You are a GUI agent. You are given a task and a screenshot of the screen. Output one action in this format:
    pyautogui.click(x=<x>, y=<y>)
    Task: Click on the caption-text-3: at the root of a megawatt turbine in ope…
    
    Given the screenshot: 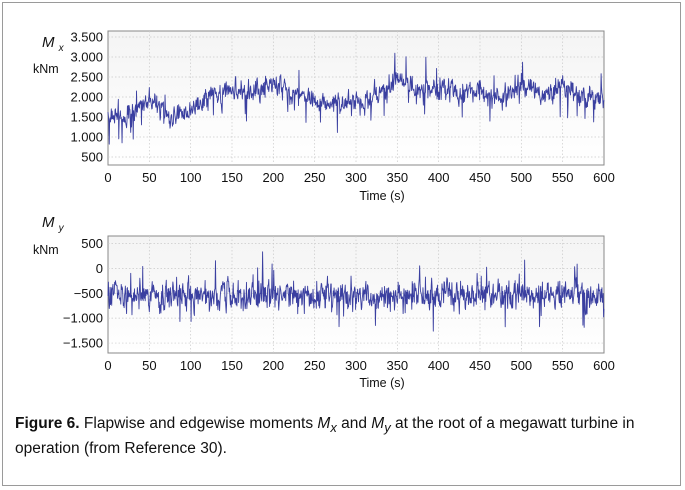 What is the action you would take?
    pyautogui.click(x=325, y=436)
    